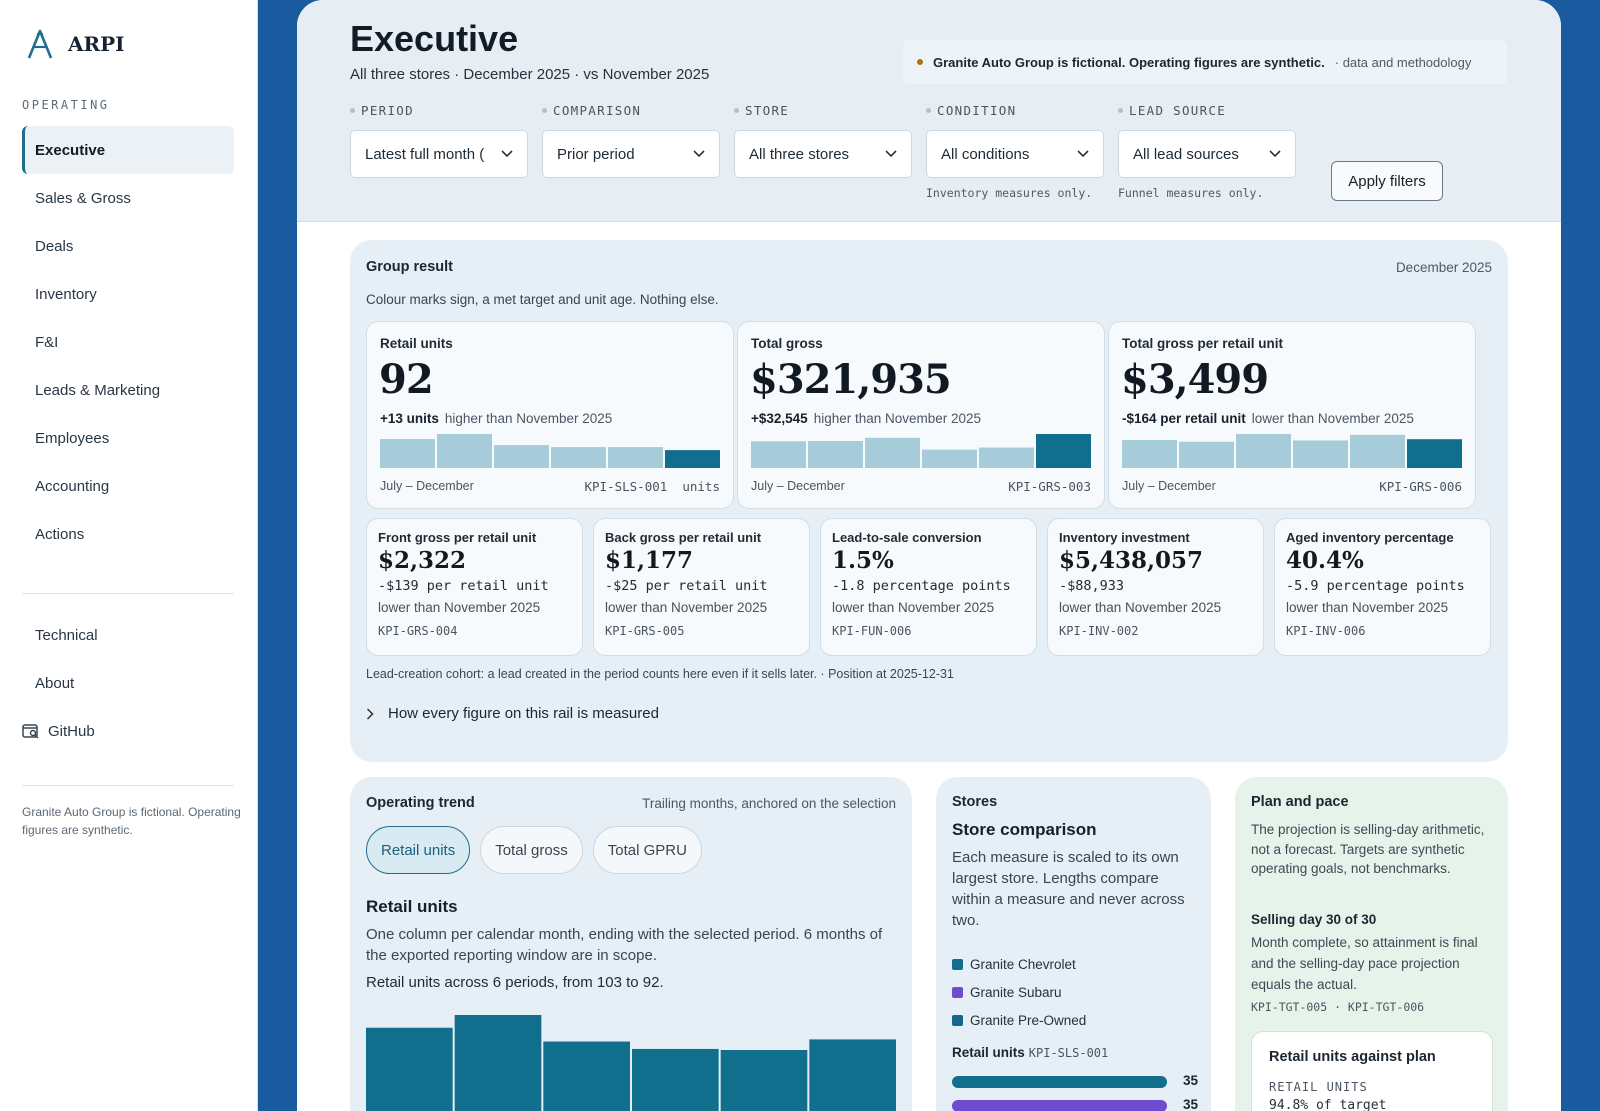 The width and height of the screenshot is (1600, 1111). What do you see at coordinates (418, 850) in the screenshot?
I see `tab-retail-units: Retail units` at bounding box center [418, 850].